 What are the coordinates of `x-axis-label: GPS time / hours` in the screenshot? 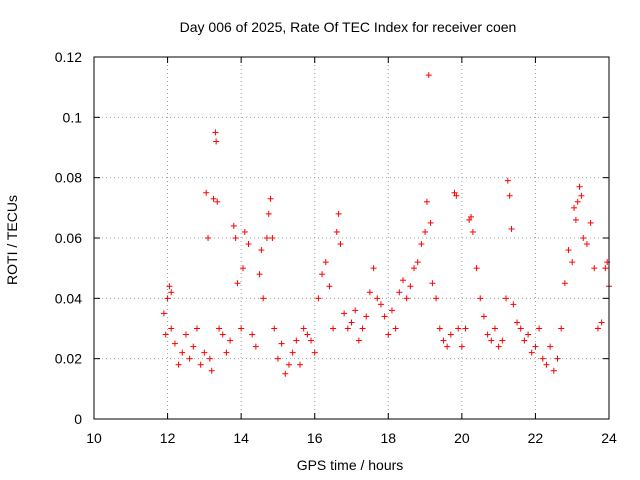 It's located at (350, 465).